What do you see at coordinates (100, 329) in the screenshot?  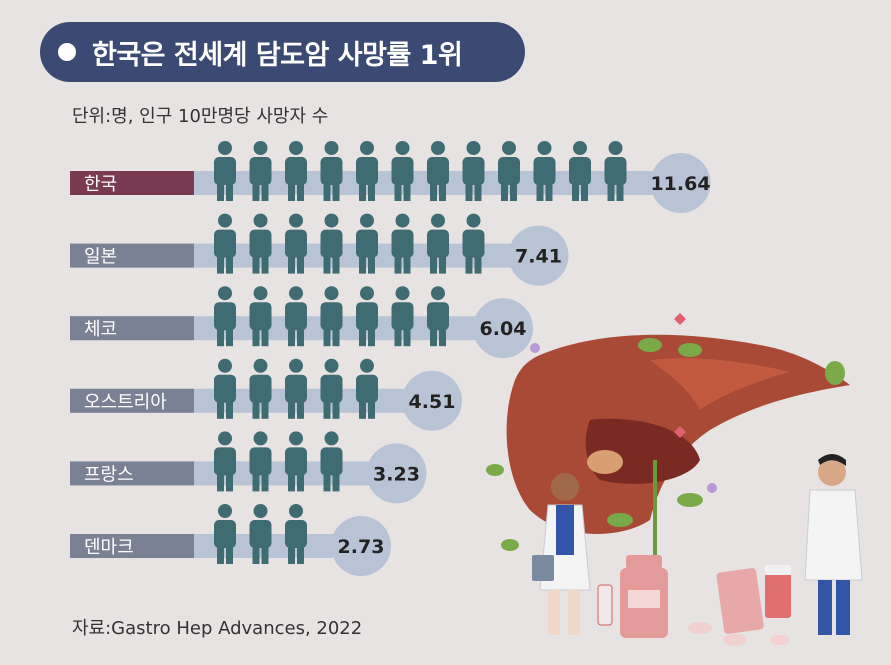 I see `category-label: 체코` at bounding box center [100, 329].